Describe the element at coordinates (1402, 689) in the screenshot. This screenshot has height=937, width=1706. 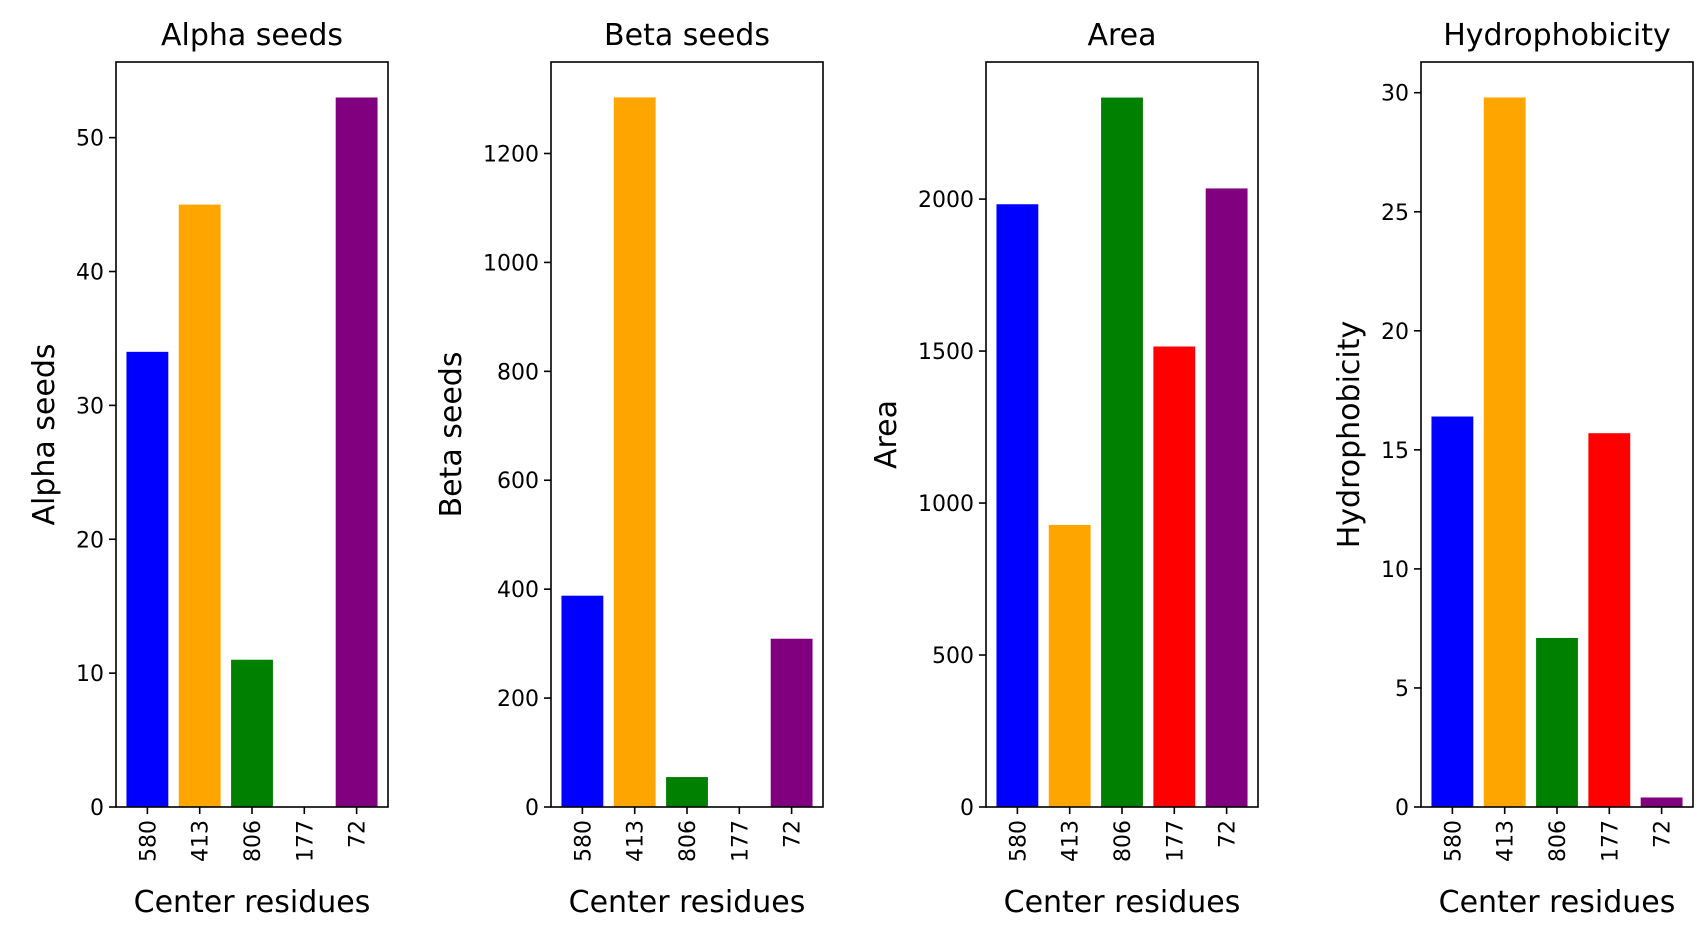
I see `y-tick-label: 5` at that location.